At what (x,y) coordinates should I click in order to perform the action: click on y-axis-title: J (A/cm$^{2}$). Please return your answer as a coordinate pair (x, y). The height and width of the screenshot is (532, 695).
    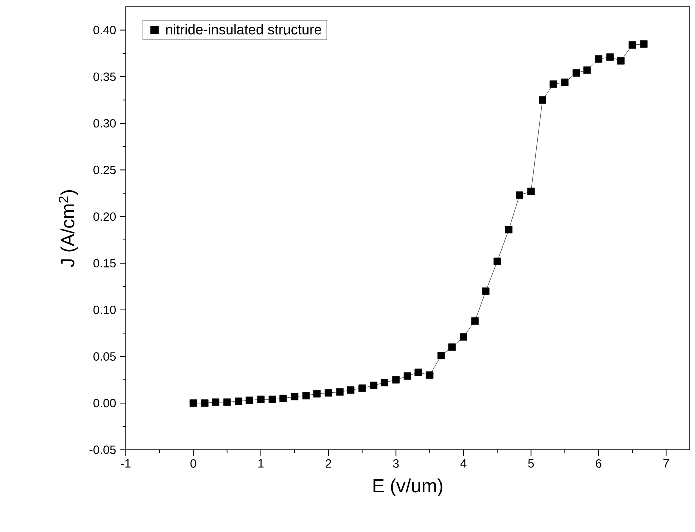
    Looking at the image, I should click on (68, 229).